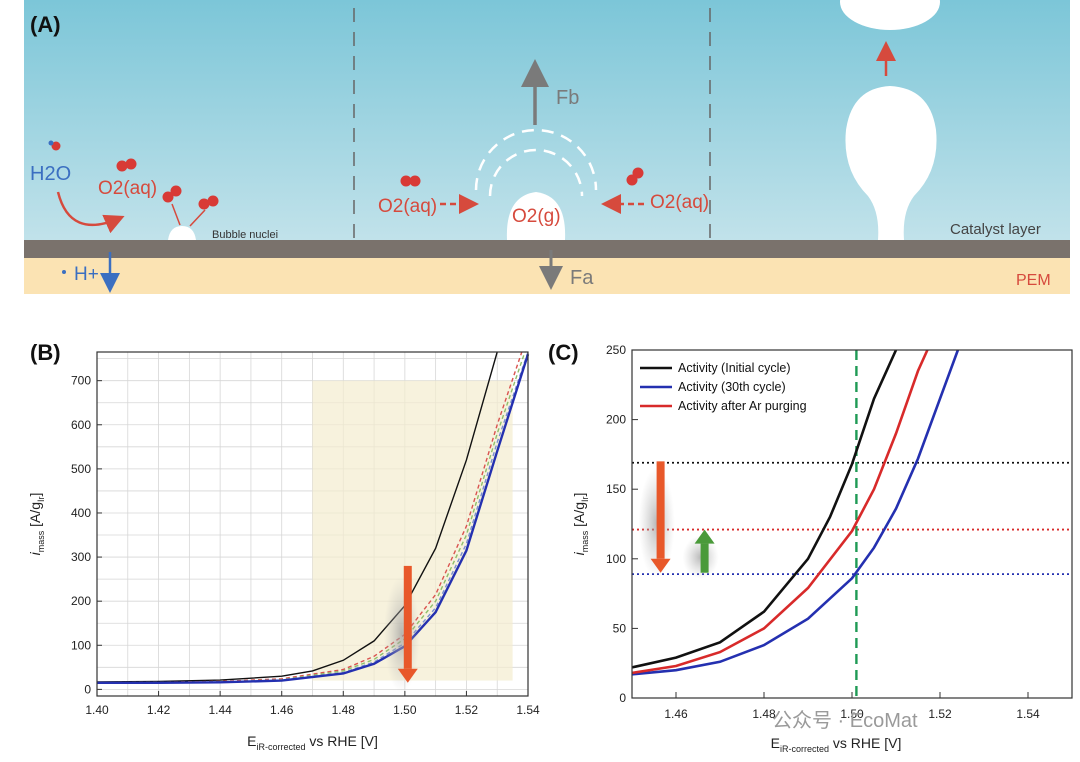 The image size is (1080, 762). I want to click on x-tick-label: 1.42, so click(159, 710).